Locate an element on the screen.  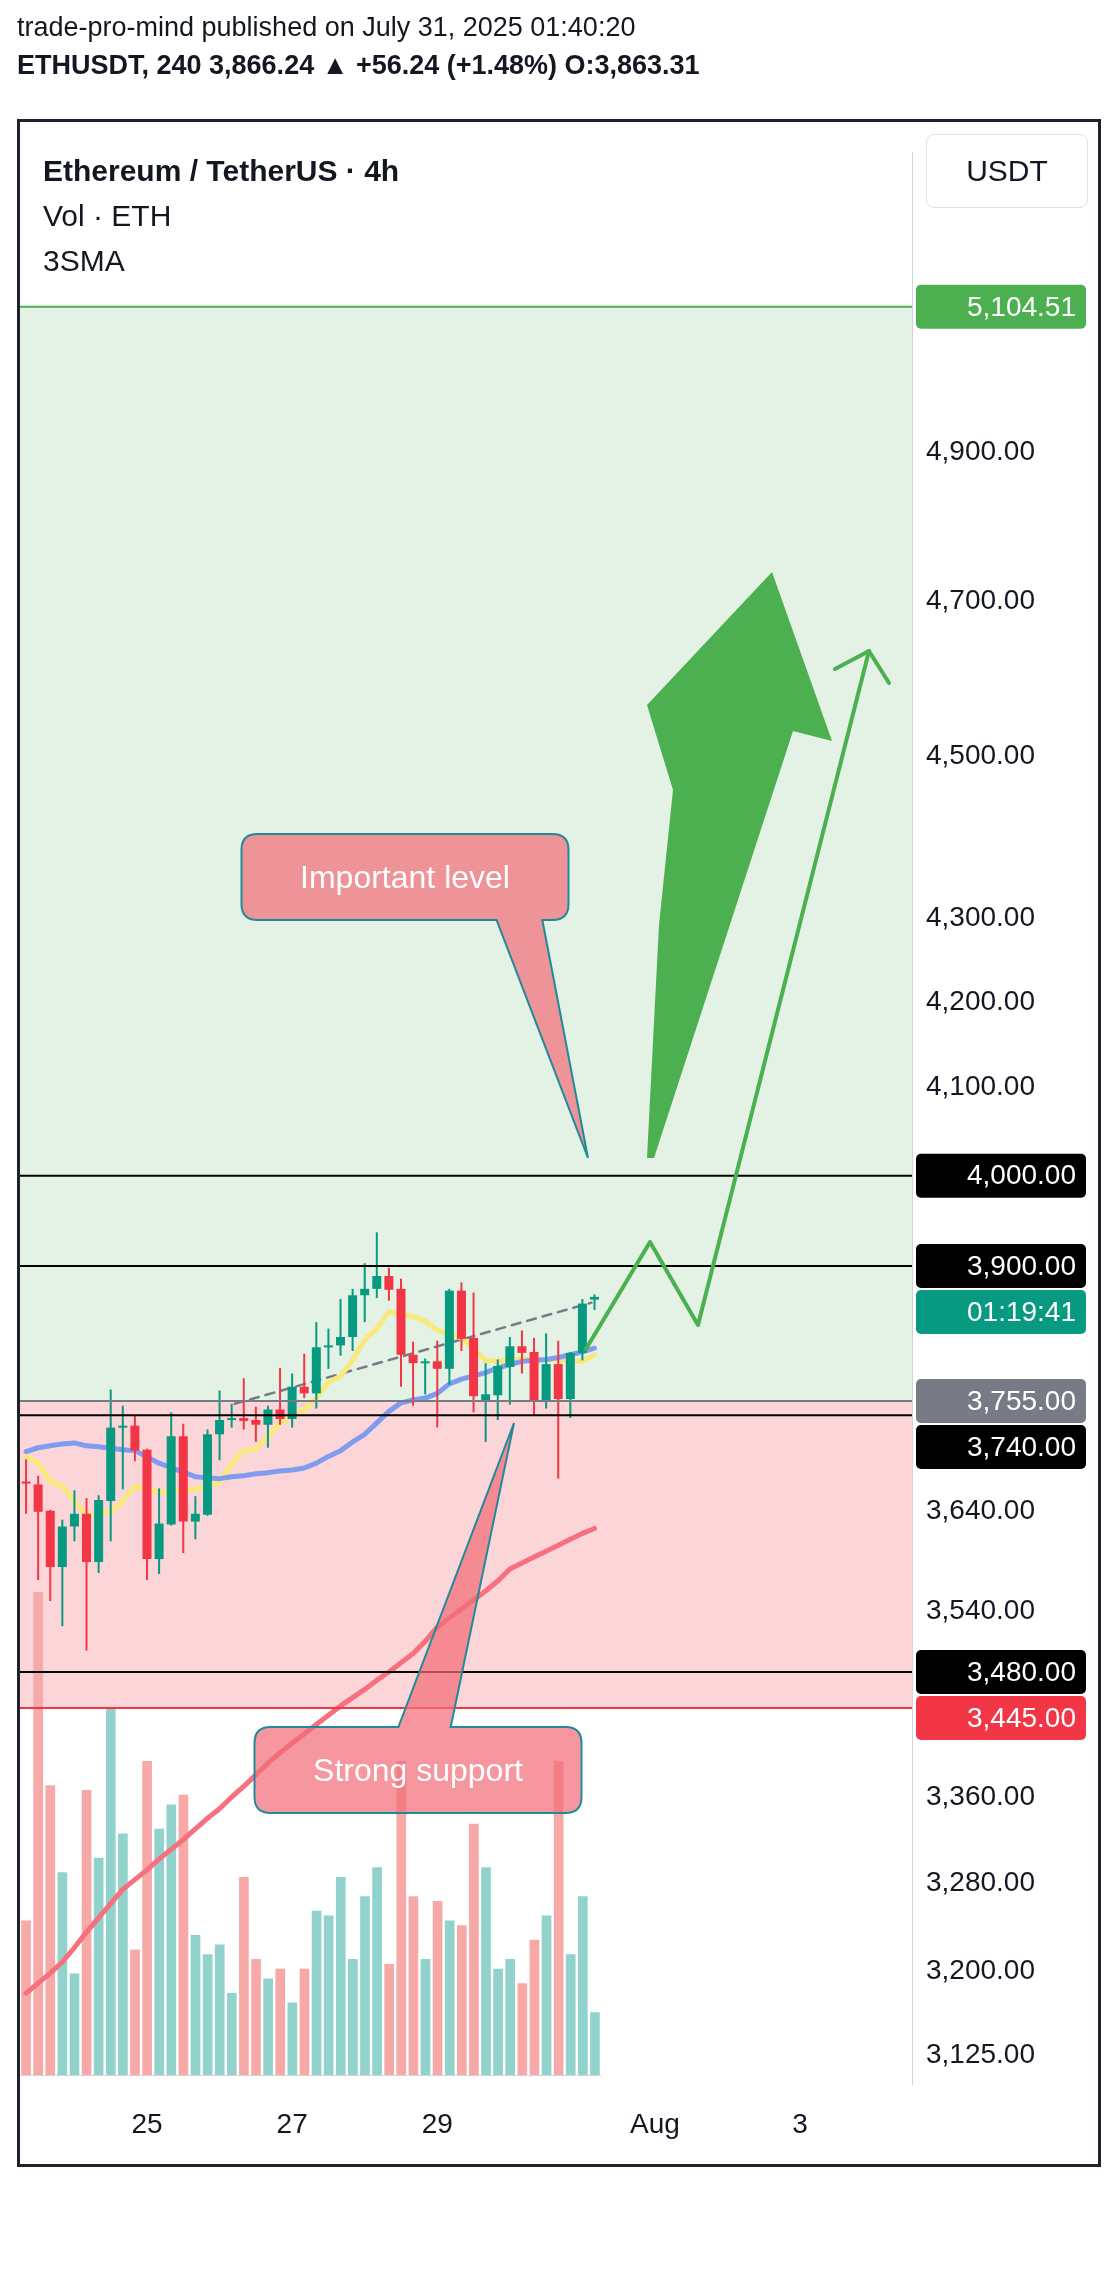
ref-line-label: 3,755.00 is located at coordinates (1021, 1400).